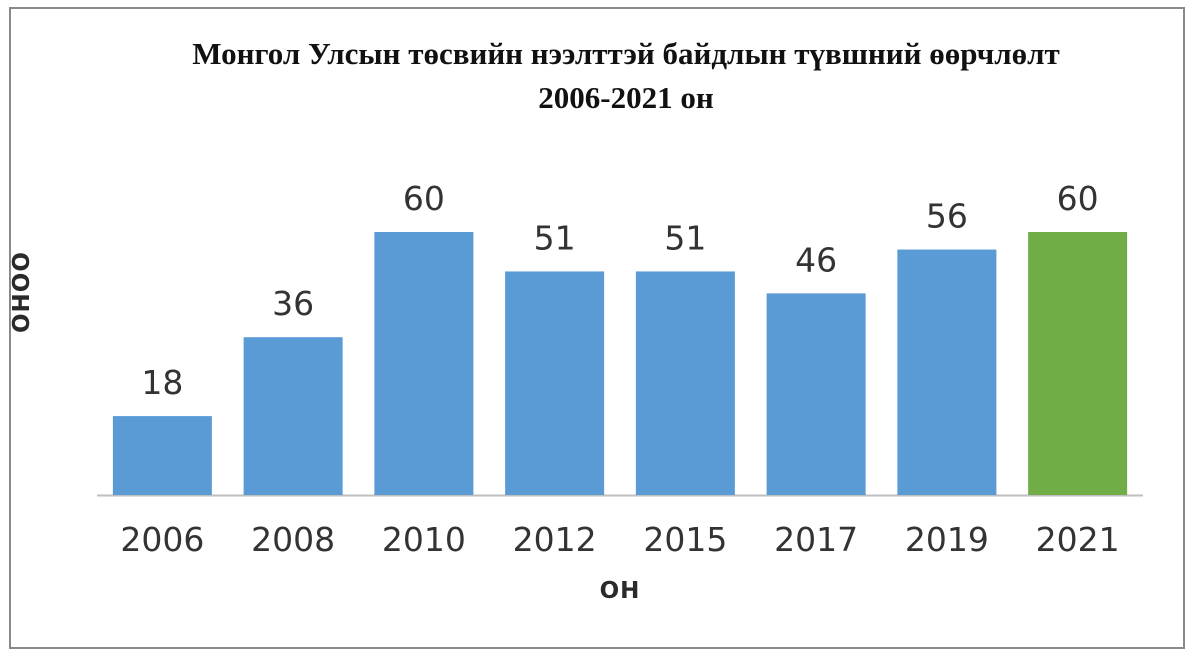 The width and height of the screenshot is (1200, 659). What do you see at coordinates (555, 383) in the screenshot?
I see `bar-2012` at bounding box center [555, 383].